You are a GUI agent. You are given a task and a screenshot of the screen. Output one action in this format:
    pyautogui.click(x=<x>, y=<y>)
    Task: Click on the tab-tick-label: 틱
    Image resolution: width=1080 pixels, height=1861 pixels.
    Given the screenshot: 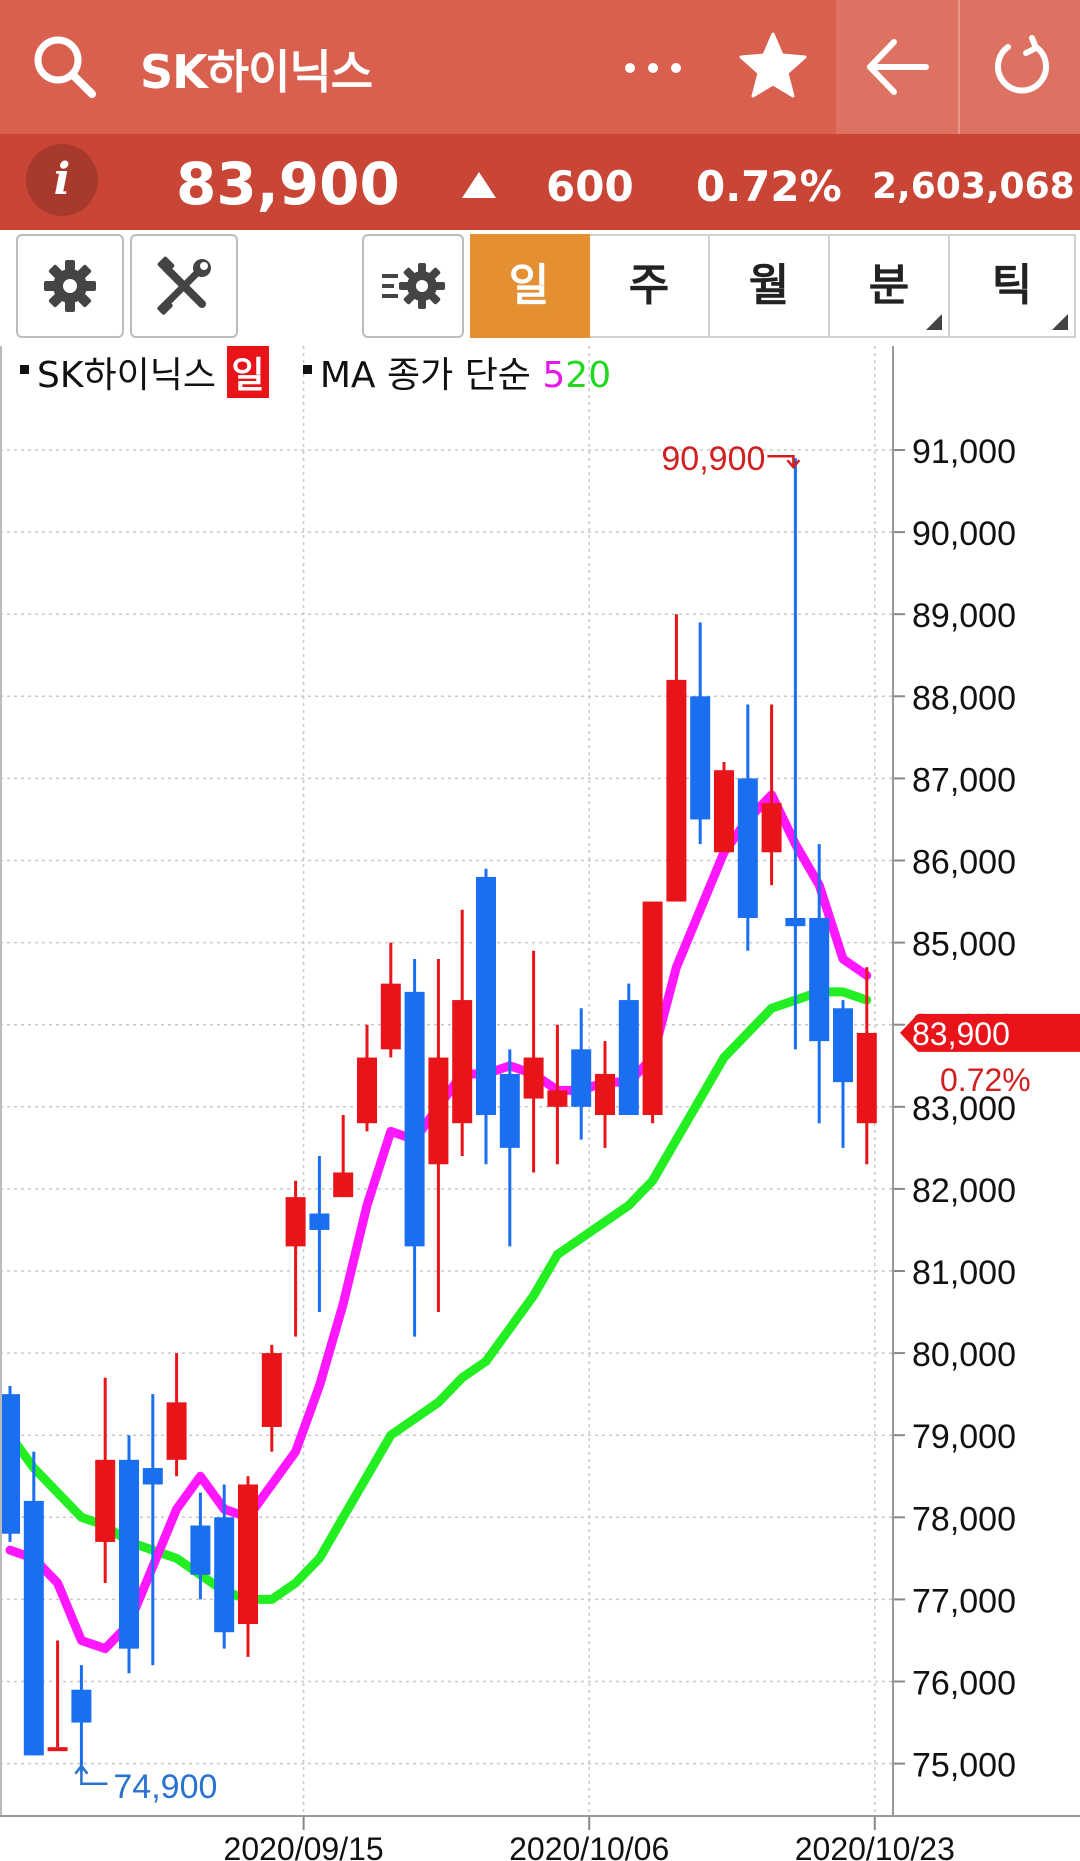 What is the action you would take?
    pyautogui.click(x=1012, y=285)
    